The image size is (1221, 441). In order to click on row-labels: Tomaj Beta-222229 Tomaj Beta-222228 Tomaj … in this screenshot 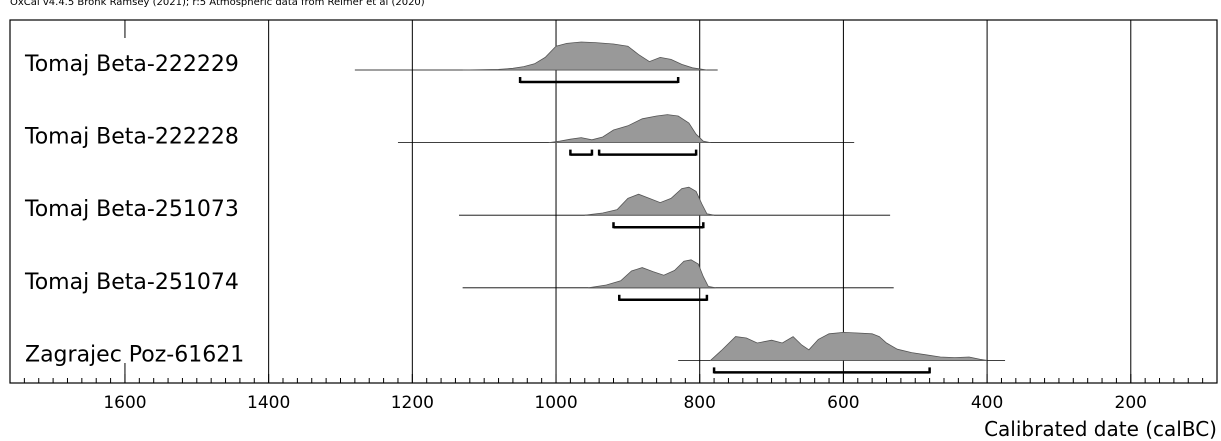, I will do `click(134, 209)`.